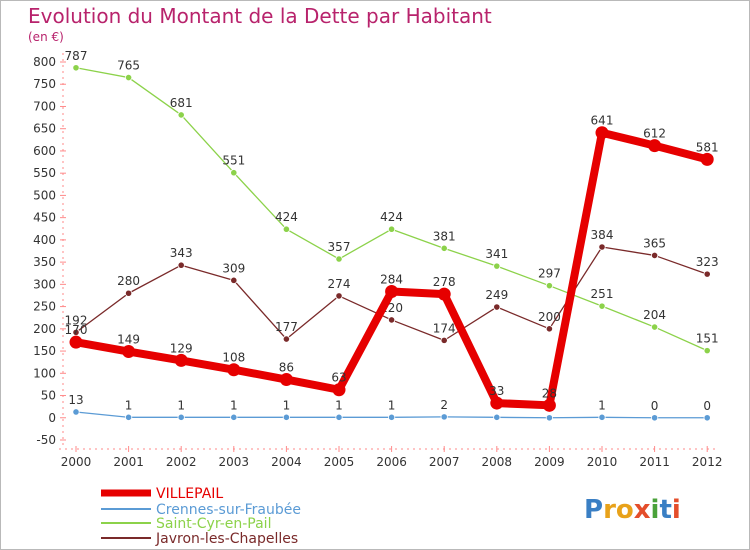 This screenshot has height=550, width=750. What do you see at coordinates (44, 284) in the screenshot?
I see `y-tick-label: 300` at bounding box center [44, 284].